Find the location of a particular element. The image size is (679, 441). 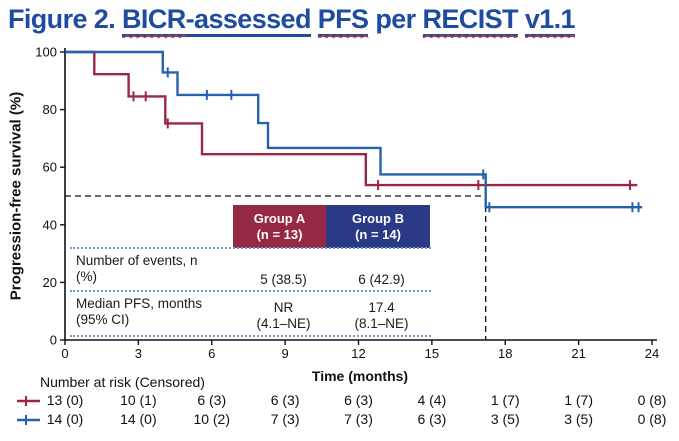

legend-marker-group-b is located at coordinates (28, 420).